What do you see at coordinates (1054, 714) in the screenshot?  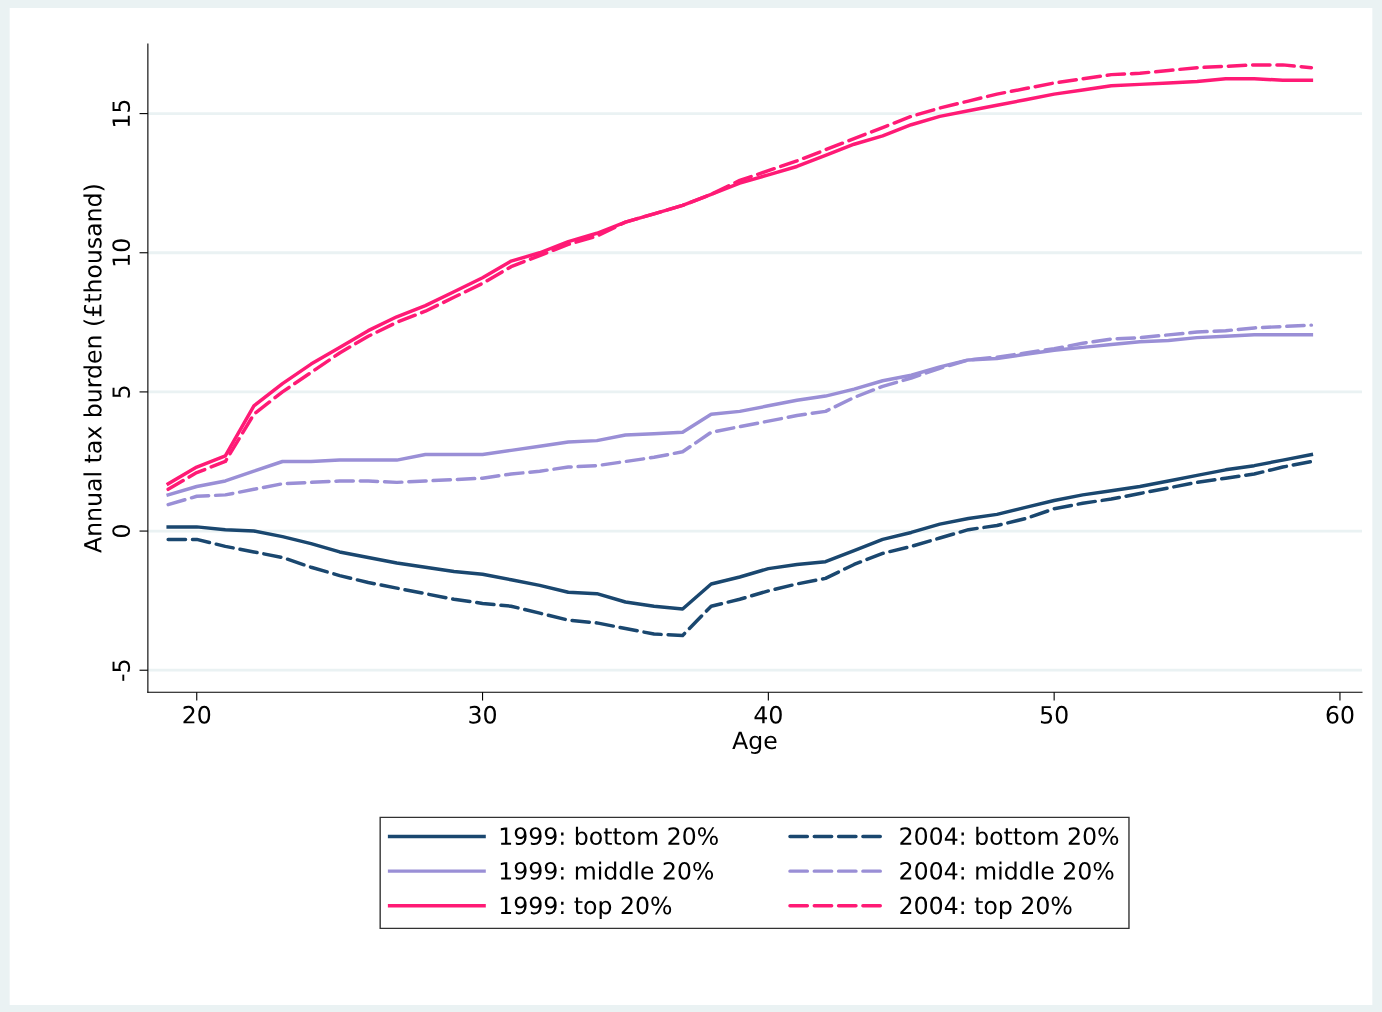 I see `x-tick-label: 50` at bounding box center [1054, 714].